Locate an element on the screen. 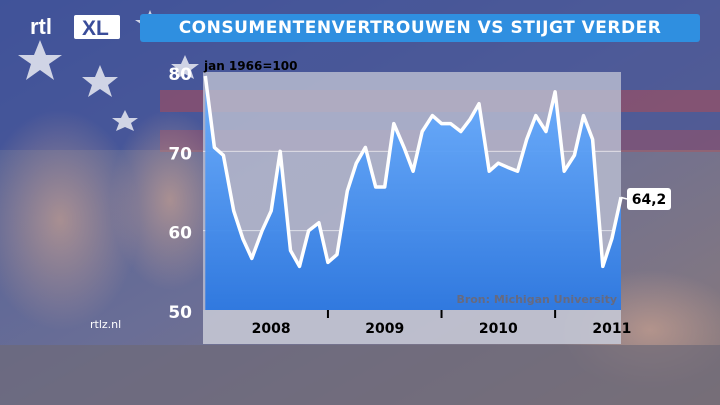 The width and height of the screenshot is (720, 405). site-url-label: rtlz.nl is located at coordinates (106, 324).